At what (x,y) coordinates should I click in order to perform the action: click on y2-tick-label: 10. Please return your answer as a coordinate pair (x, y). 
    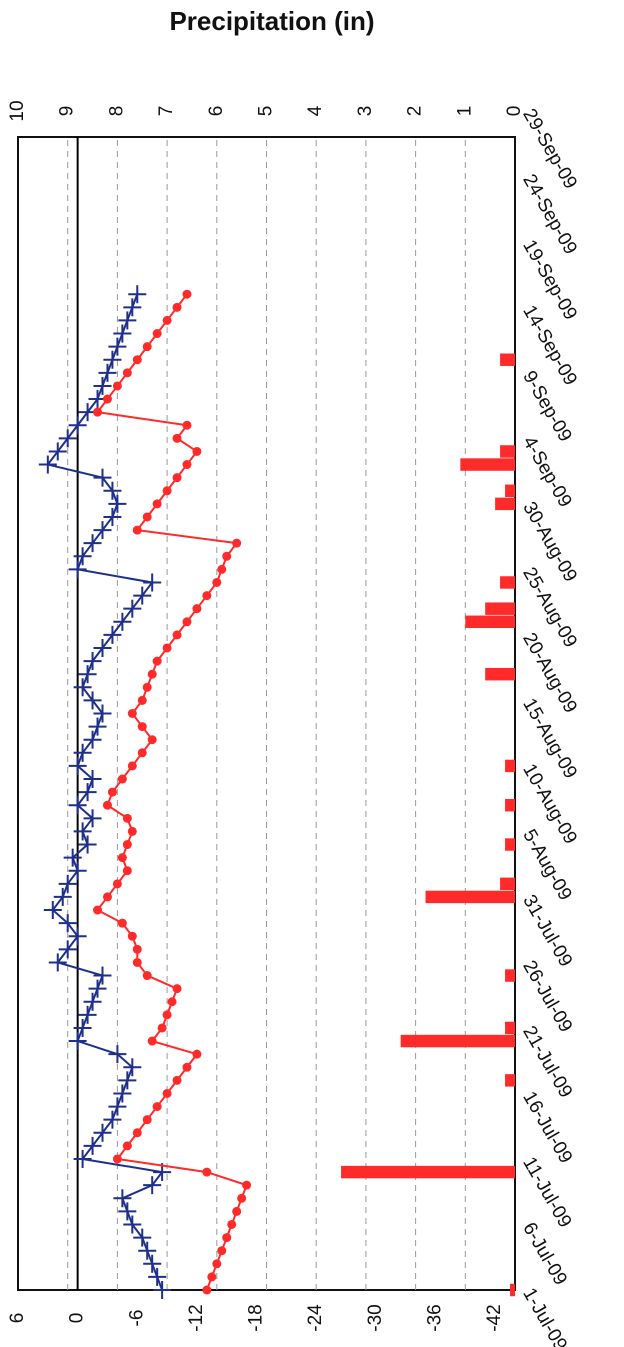
    Looking at the image, I should click on (17, 110).